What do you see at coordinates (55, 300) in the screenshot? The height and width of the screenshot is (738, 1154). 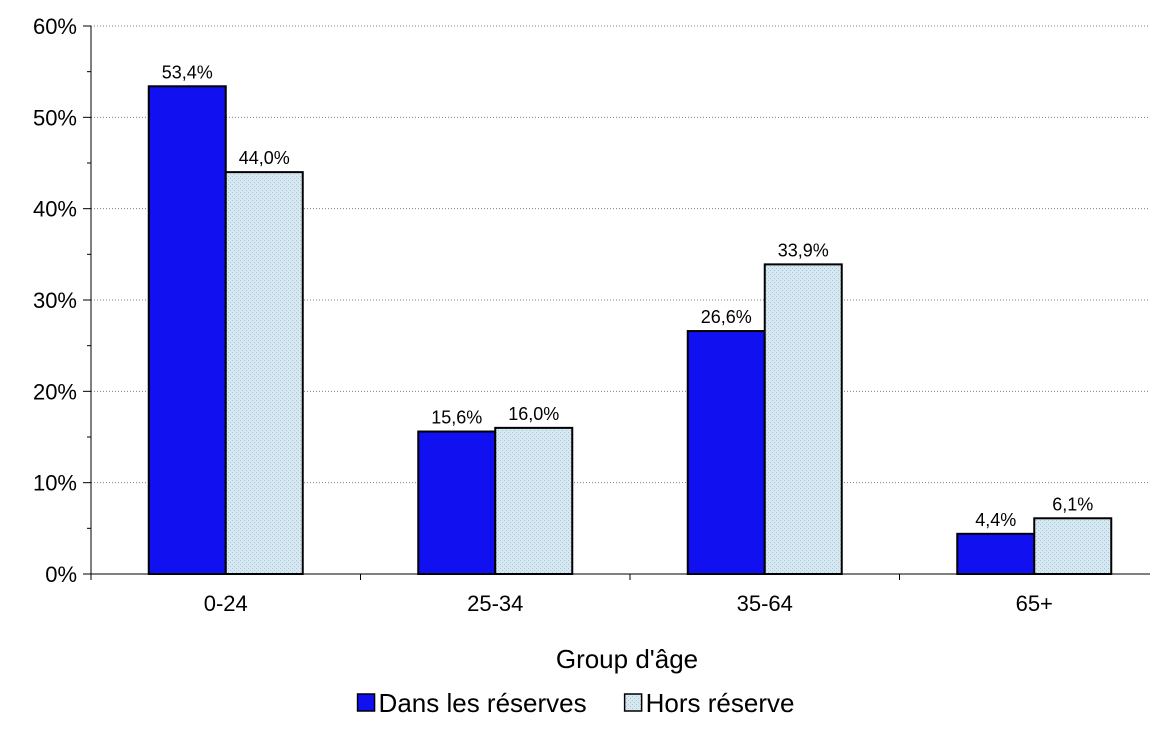 I see `y-tick-label: 30%` at bounding box center [55, 300].